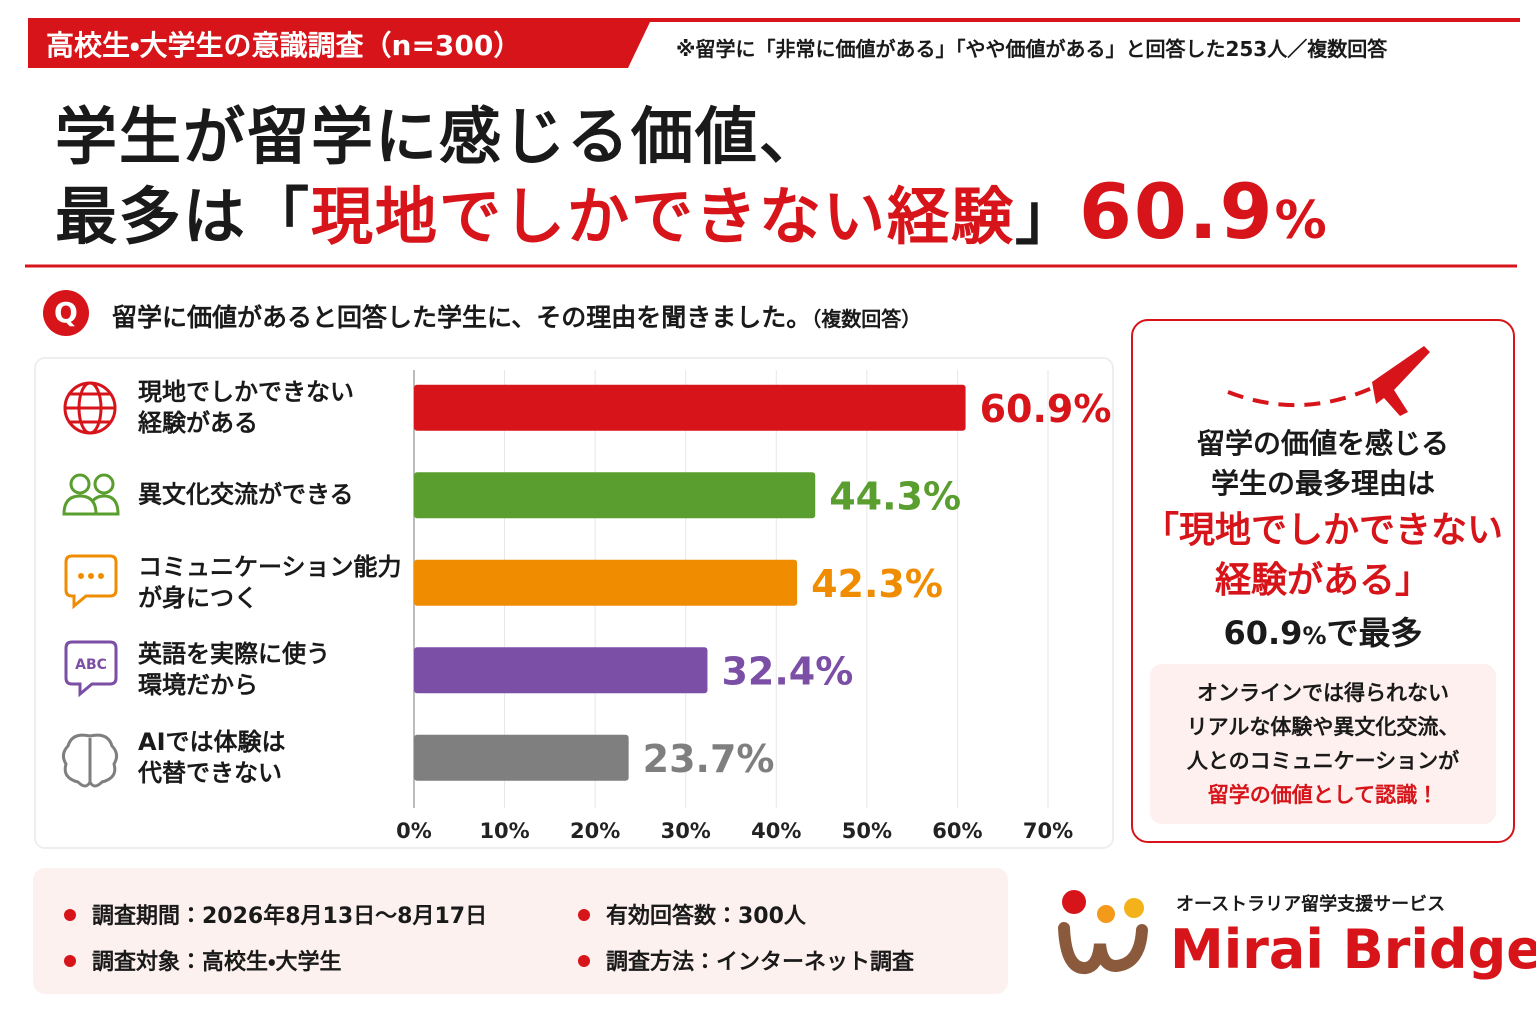 The width and height of the screenshot is (1536, 1024). Describe the element at coordinates (692, 914) in the screenshot. I see `footer-item: 有効回答数：300人` at that location.